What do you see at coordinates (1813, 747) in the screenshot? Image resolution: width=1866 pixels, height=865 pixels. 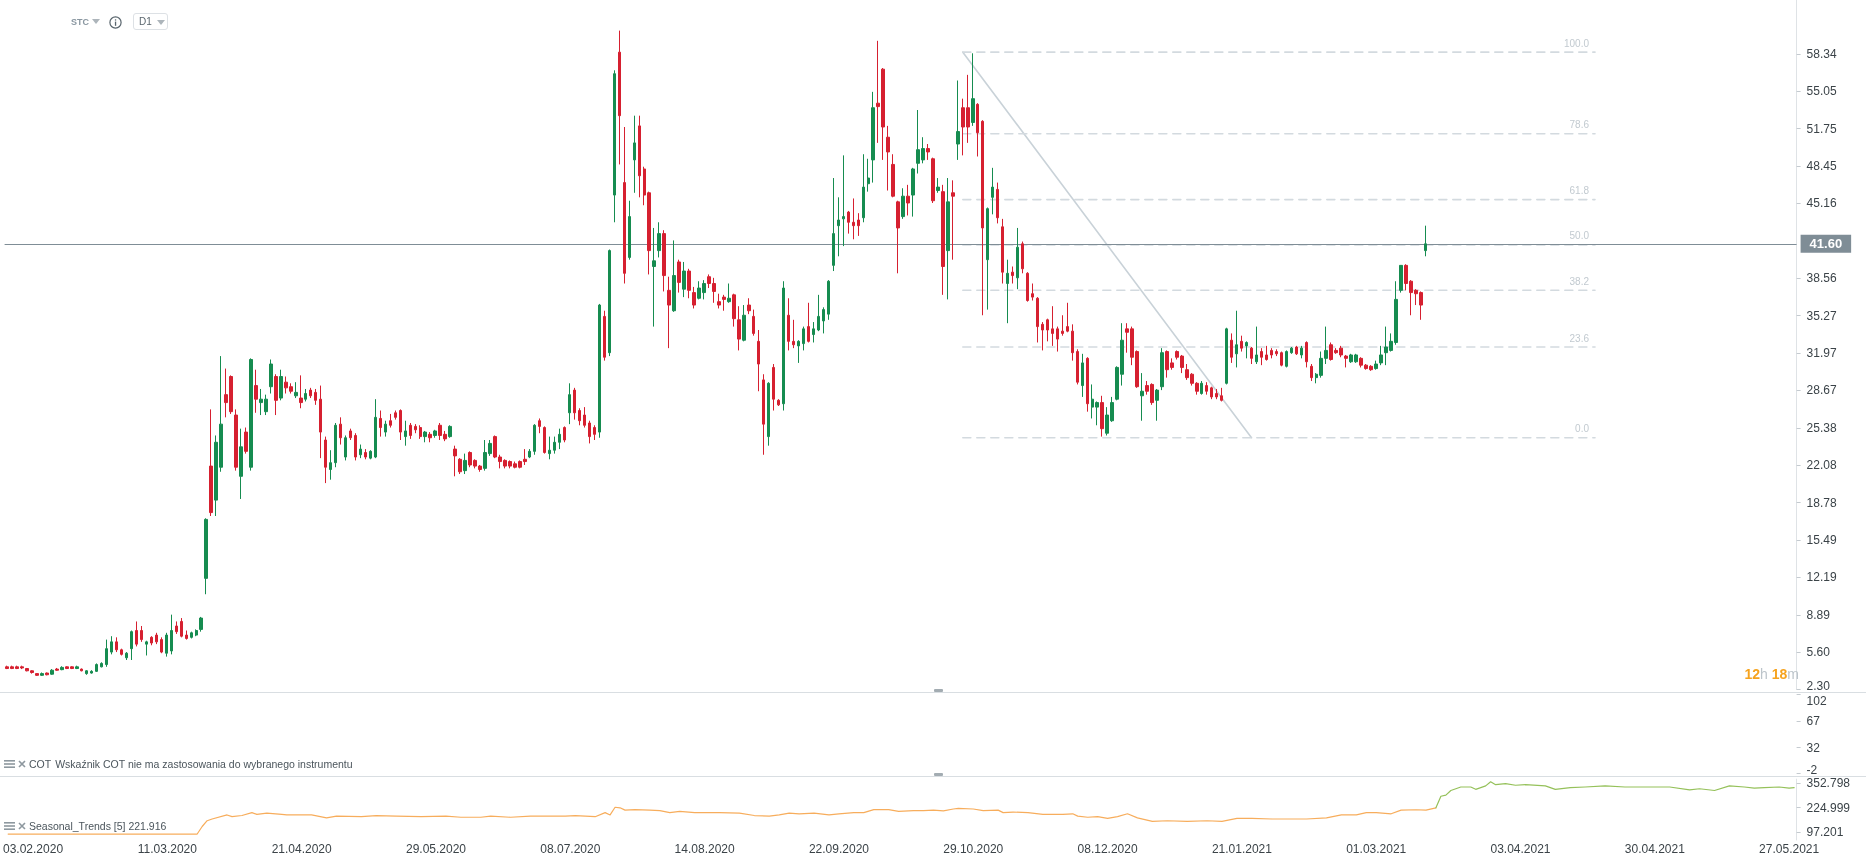 I see `y-tick-label: 32` at bounding box center [1813, 747].